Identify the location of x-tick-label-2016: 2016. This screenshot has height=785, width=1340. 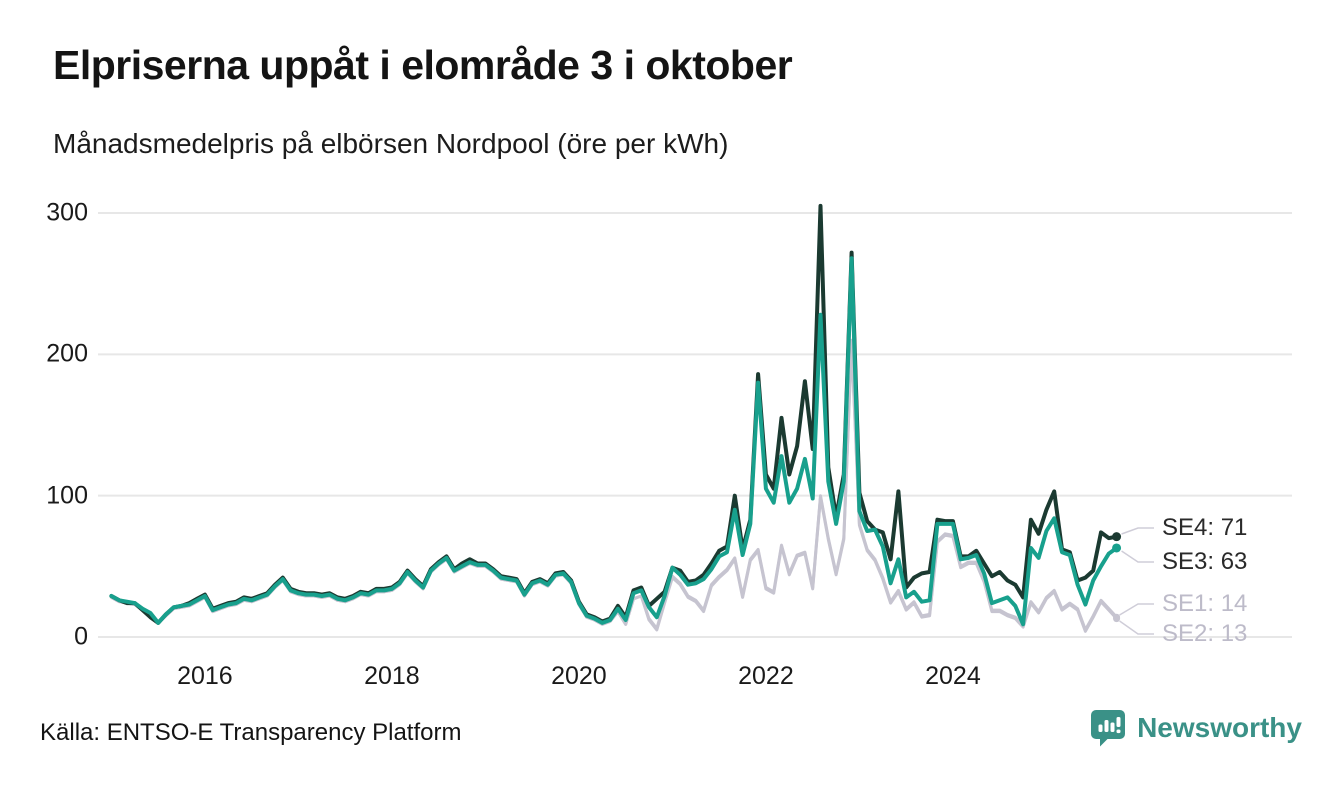
(205, 676).